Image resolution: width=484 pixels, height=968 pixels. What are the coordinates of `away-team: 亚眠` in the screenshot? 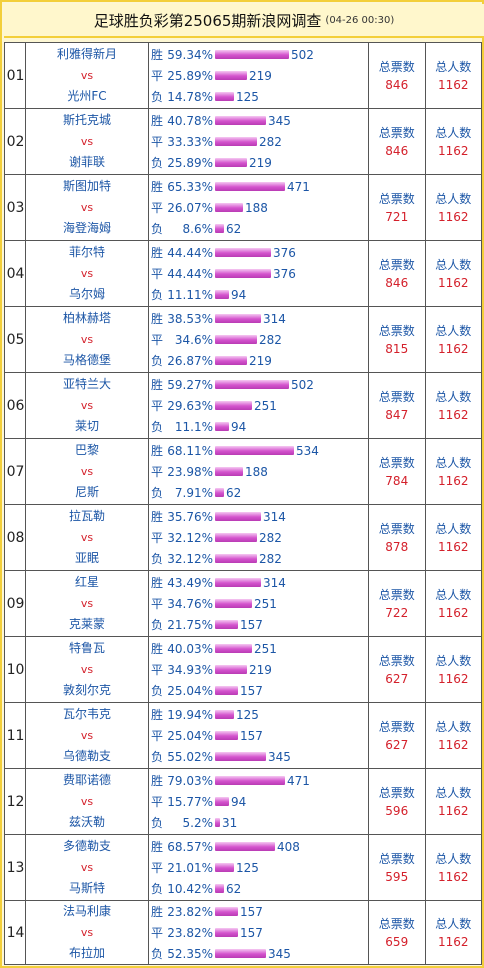 It's located at (86, 558).